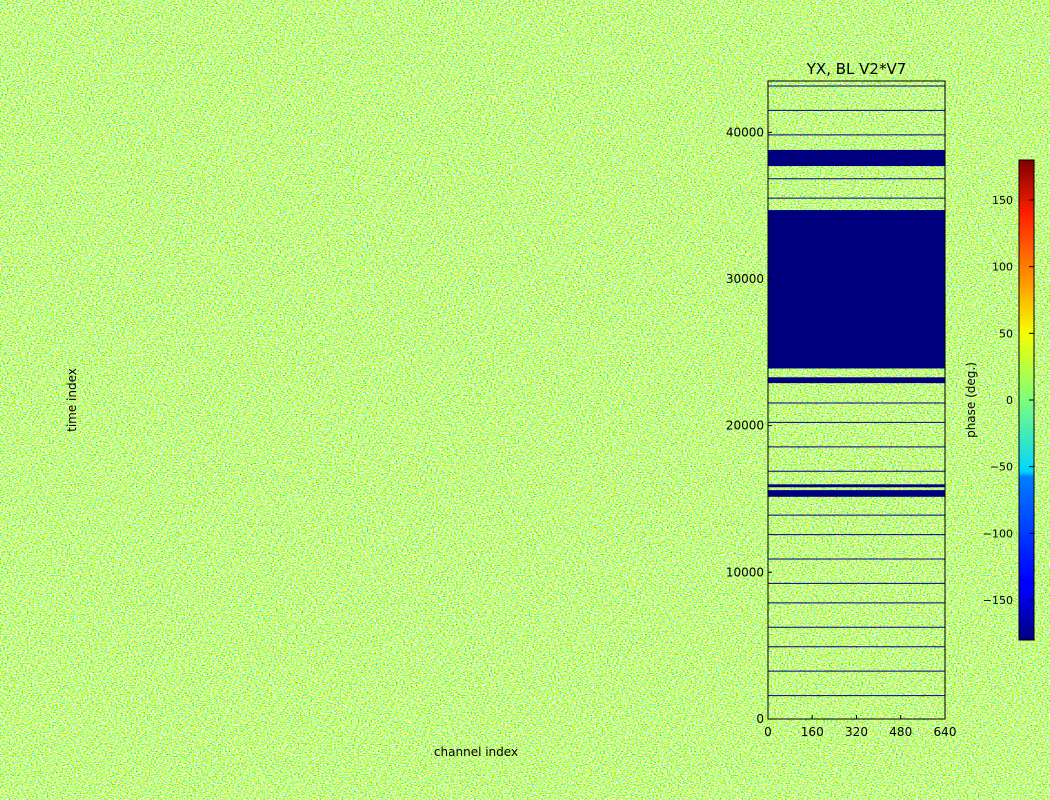 This screenshot has height=800, width=1050. I want to click on colorbar-tick-label: −100, so click(998, 533).